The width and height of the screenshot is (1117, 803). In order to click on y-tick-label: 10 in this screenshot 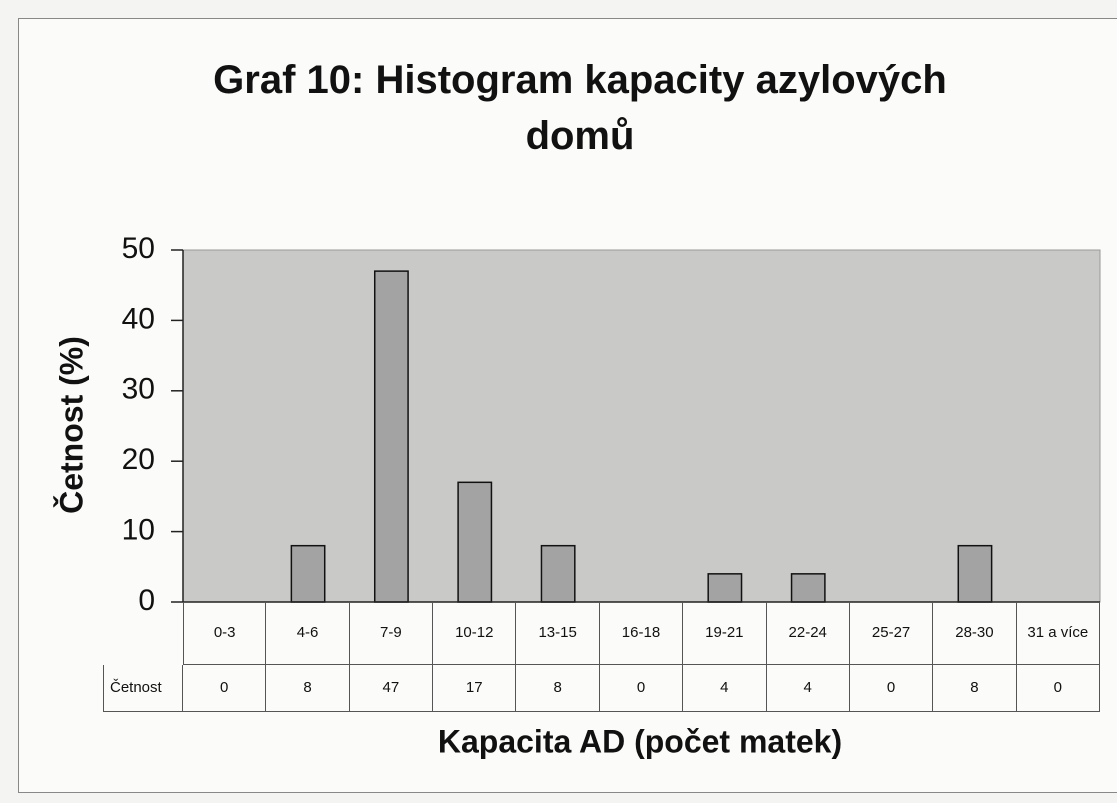, I will do `click(138, 530)`.